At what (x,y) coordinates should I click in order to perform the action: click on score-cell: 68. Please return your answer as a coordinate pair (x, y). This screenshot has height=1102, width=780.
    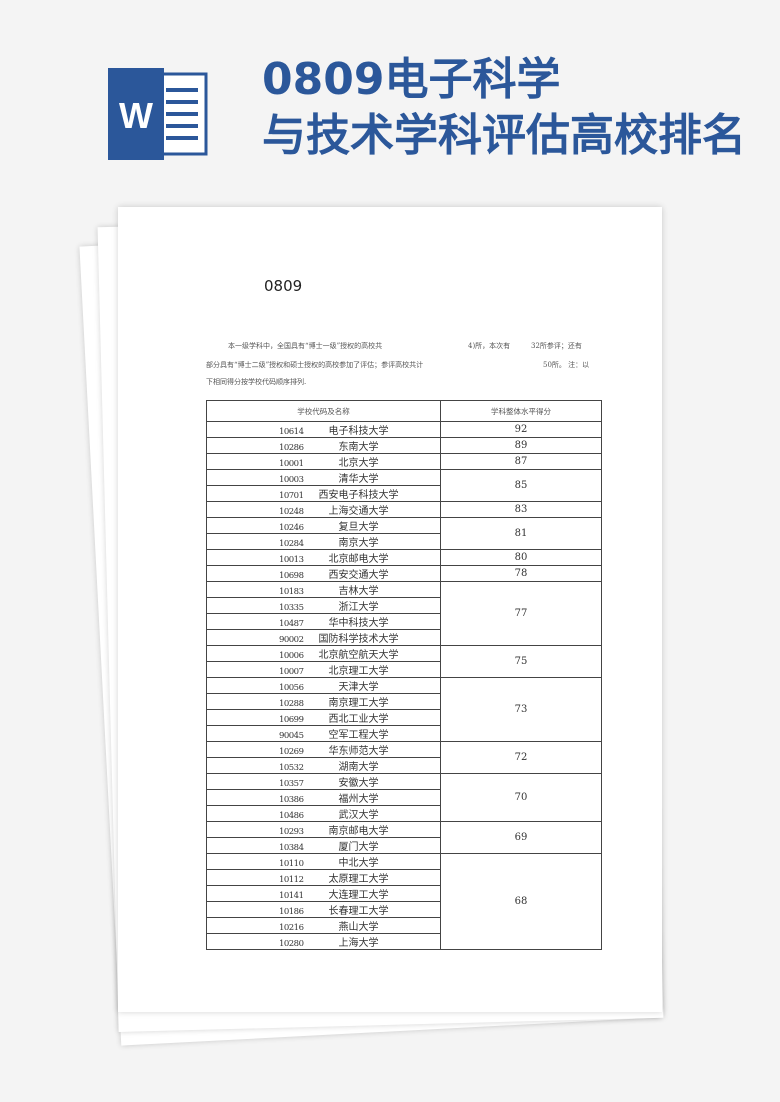
    Looking at the image, I should click on (521, 901).